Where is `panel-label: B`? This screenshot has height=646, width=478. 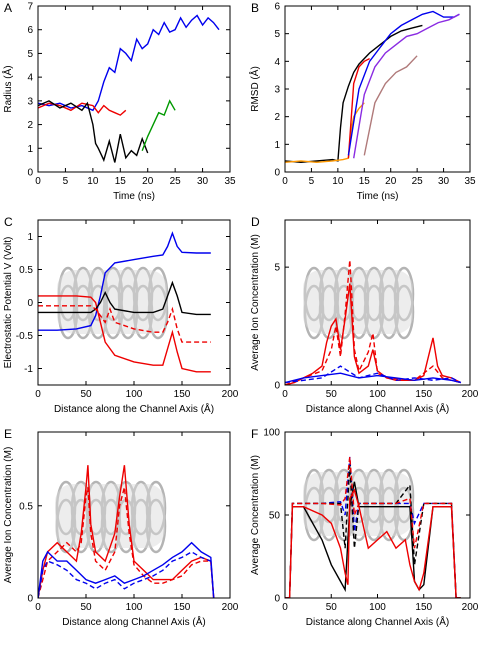 panel-label: B is located at coordinates (255, 8).